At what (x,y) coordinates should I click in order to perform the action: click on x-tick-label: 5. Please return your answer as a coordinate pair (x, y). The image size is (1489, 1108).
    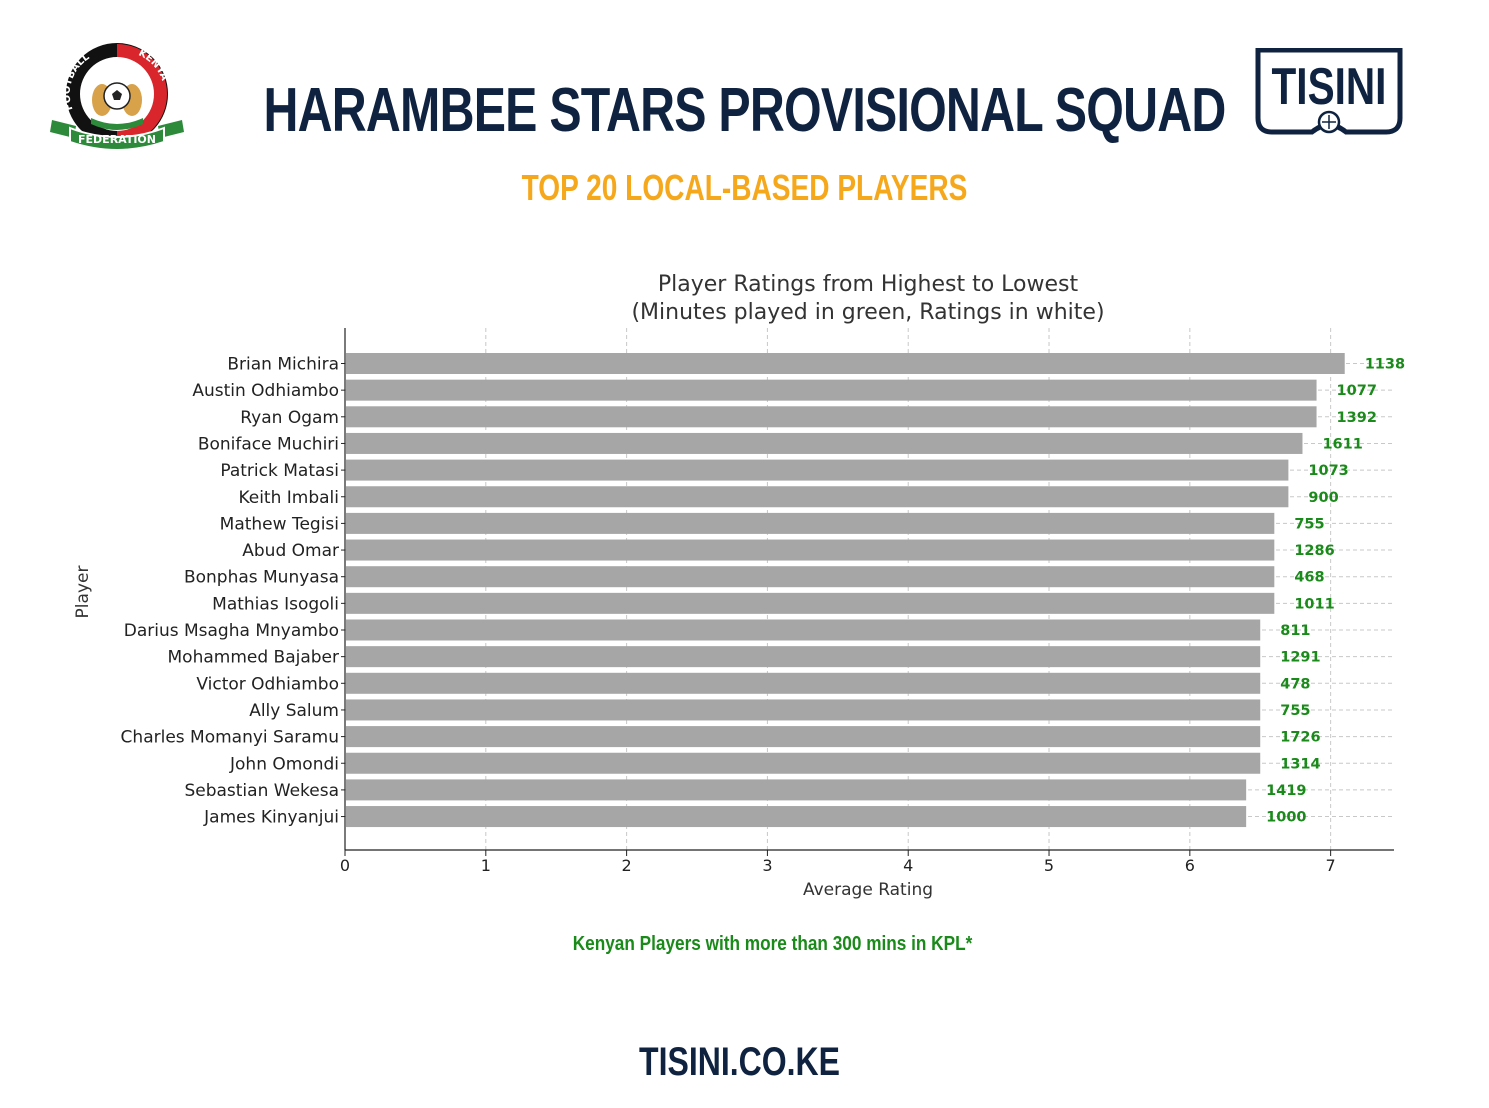
    Looking at the image, I should click on (1049, 865).